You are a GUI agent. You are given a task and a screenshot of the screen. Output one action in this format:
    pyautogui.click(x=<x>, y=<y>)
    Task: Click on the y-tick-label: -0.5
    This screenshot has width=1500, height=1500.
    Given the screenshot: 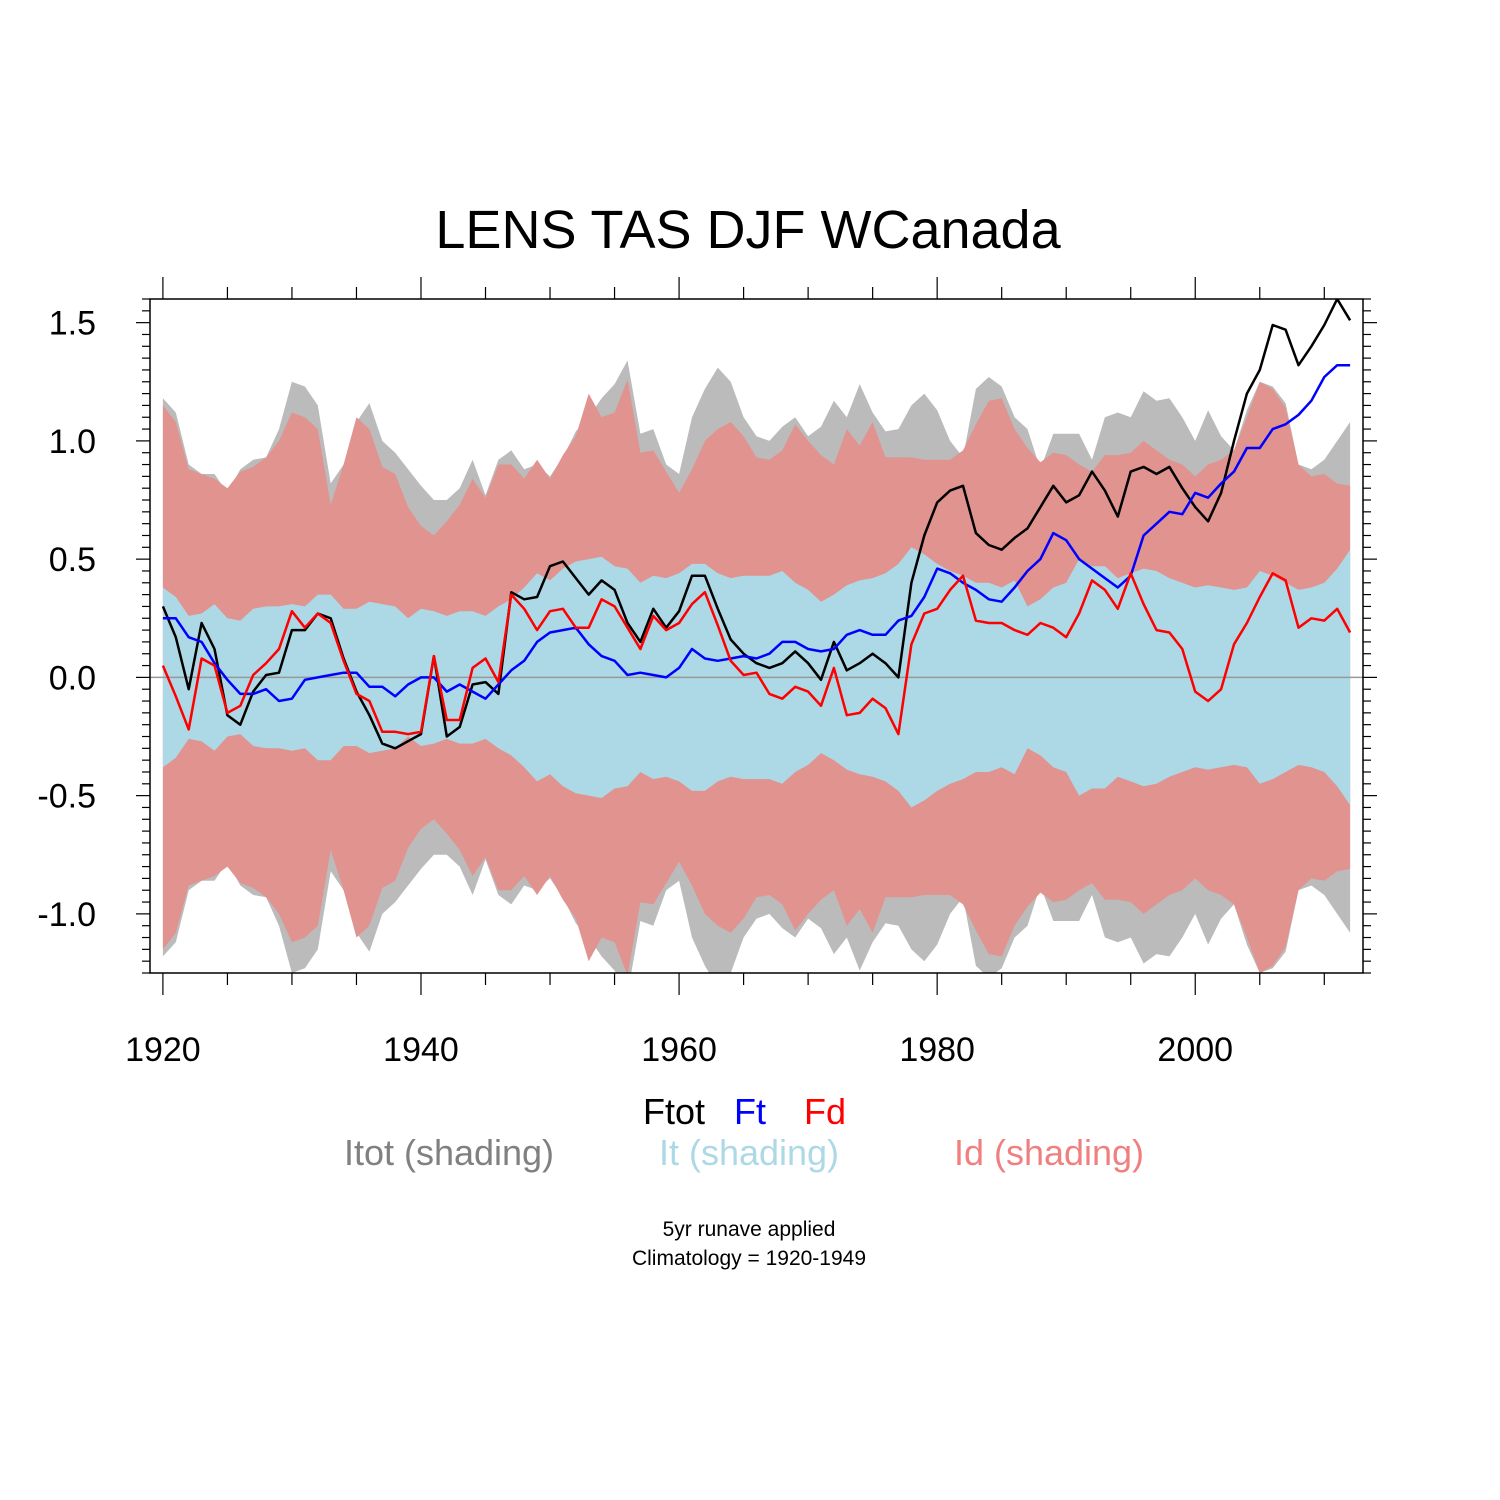 What is the action you would take?
    pyautogui.click(x=66, y=797)
    